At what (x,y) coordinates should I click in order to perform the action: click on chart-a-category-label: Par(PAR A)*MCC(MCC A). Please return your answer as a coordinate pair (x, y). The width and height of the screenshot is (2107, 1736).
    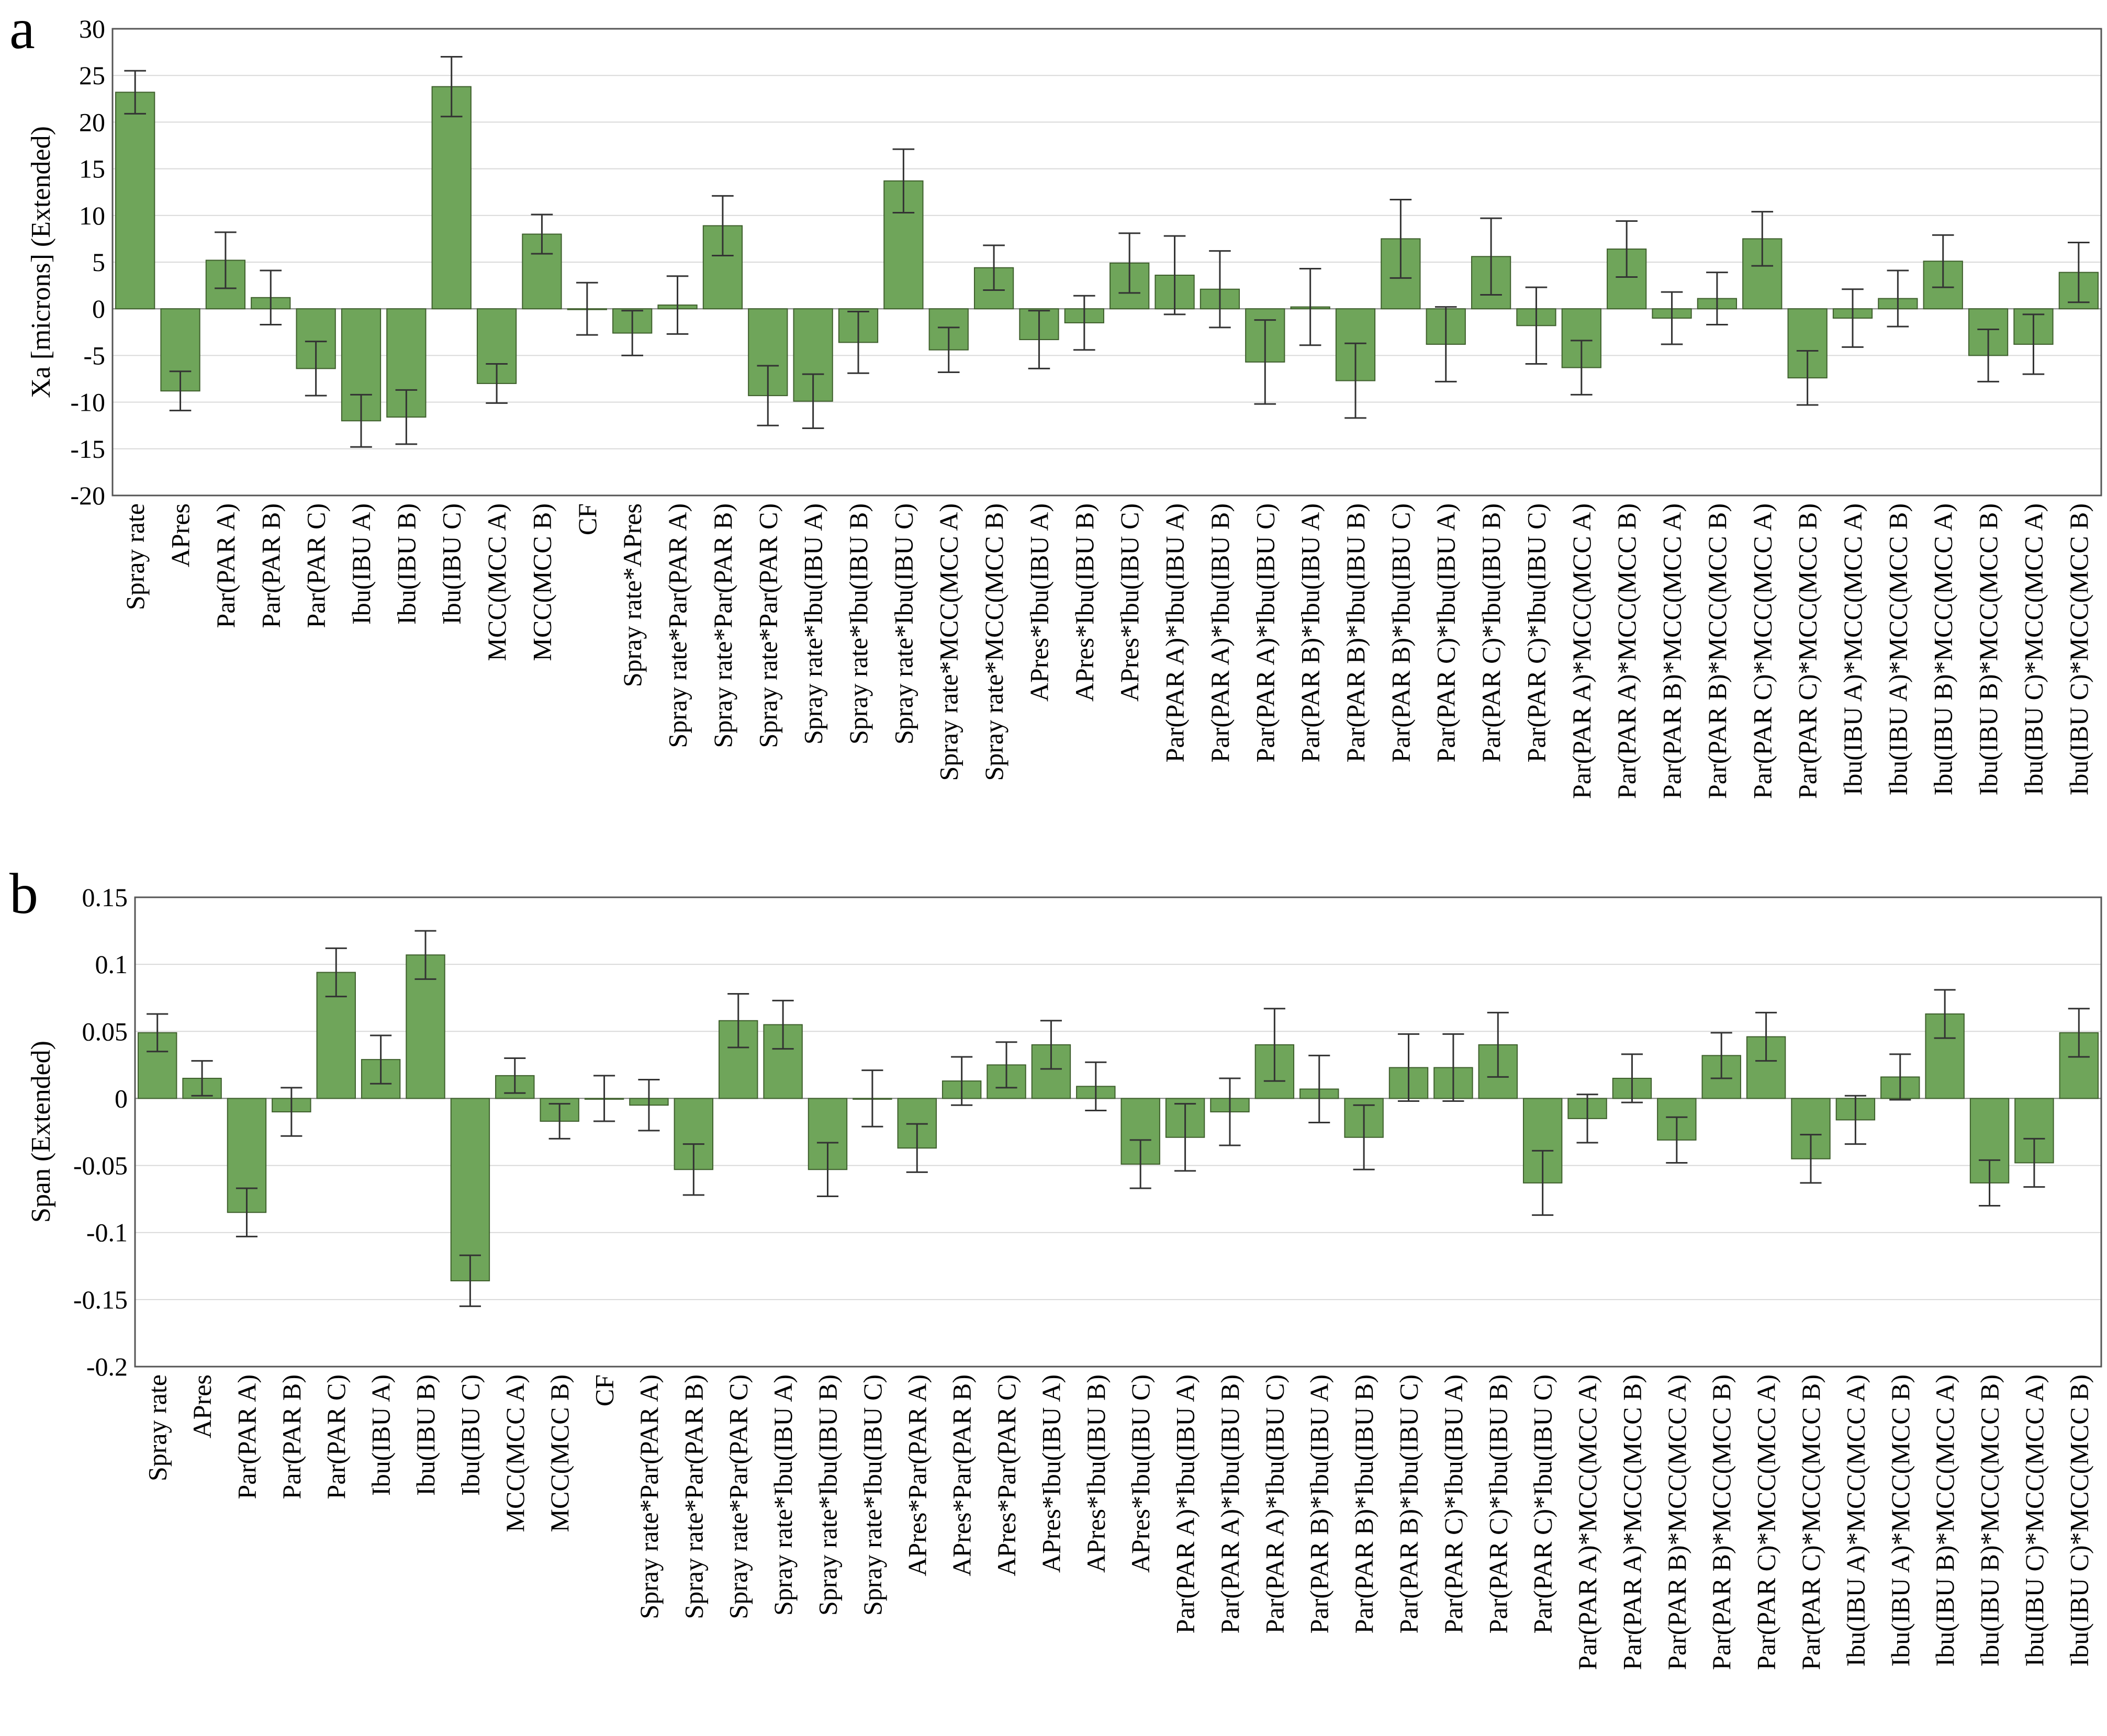
    Looking at the image, I should click on (1582, 651).